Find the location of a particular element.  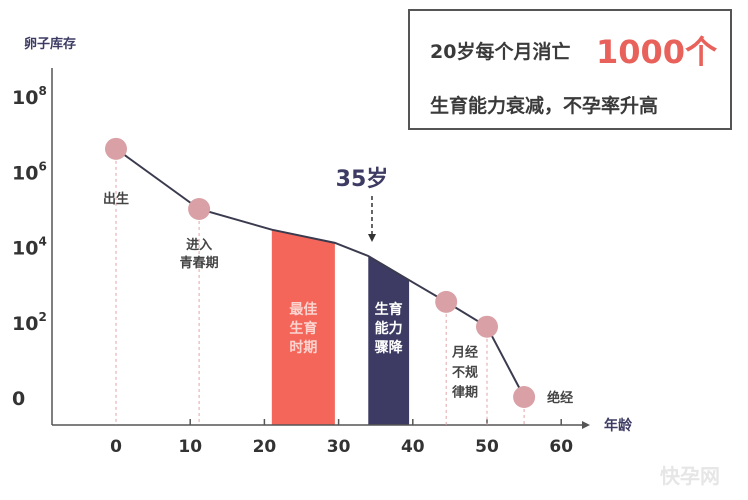

y-tick-label: 10⁸ is located at coordinates (29, 96).